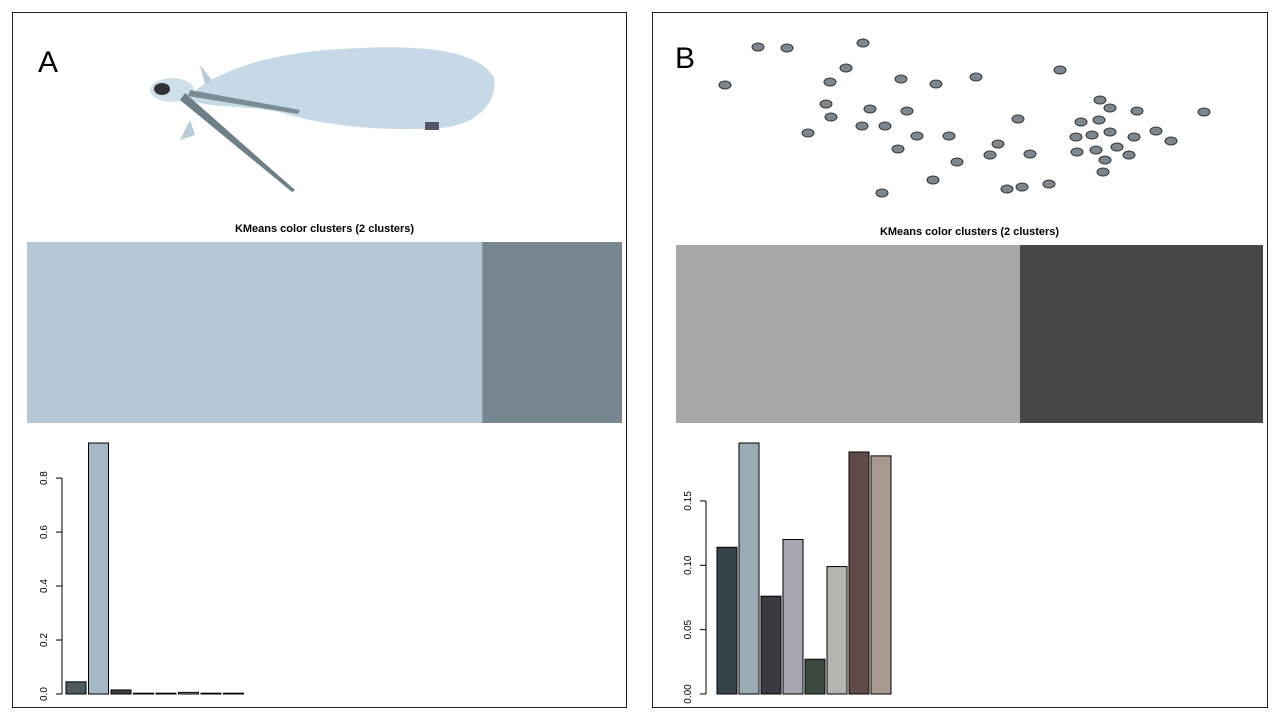 The width and height of the screenshot is (1280, 720). Describe the element at coordinates (48, 62) in the screenshot. I see `panel-label: A` at that location.